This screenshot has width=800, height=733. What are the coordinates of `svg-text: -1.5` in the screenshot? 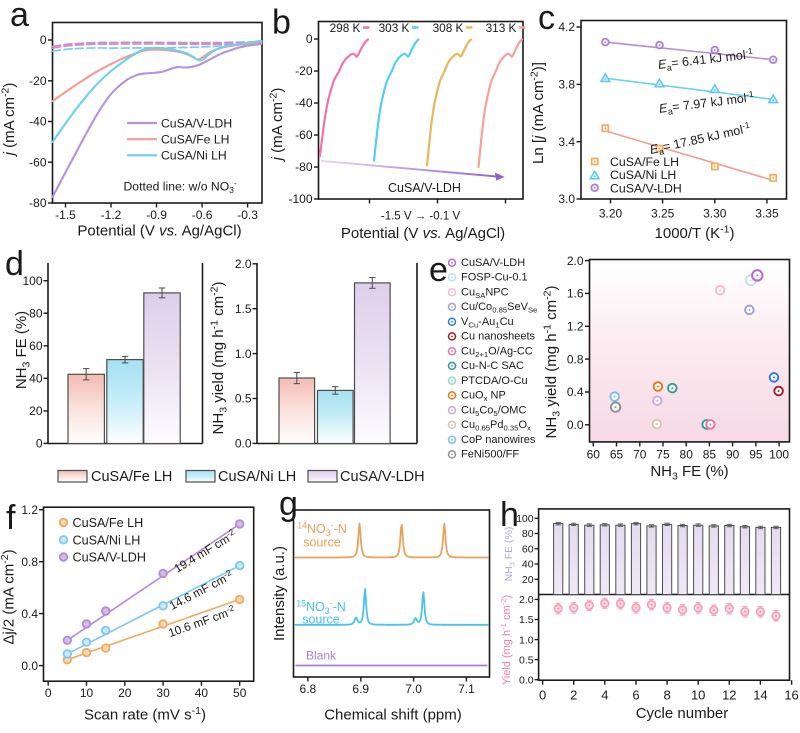 It's located at (65, 215).